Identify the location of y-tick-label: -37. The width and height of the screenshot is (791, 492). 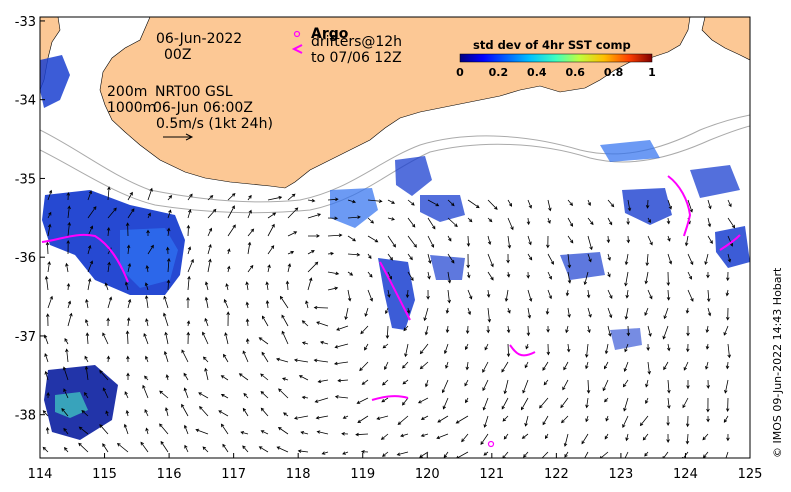
(25, 337).